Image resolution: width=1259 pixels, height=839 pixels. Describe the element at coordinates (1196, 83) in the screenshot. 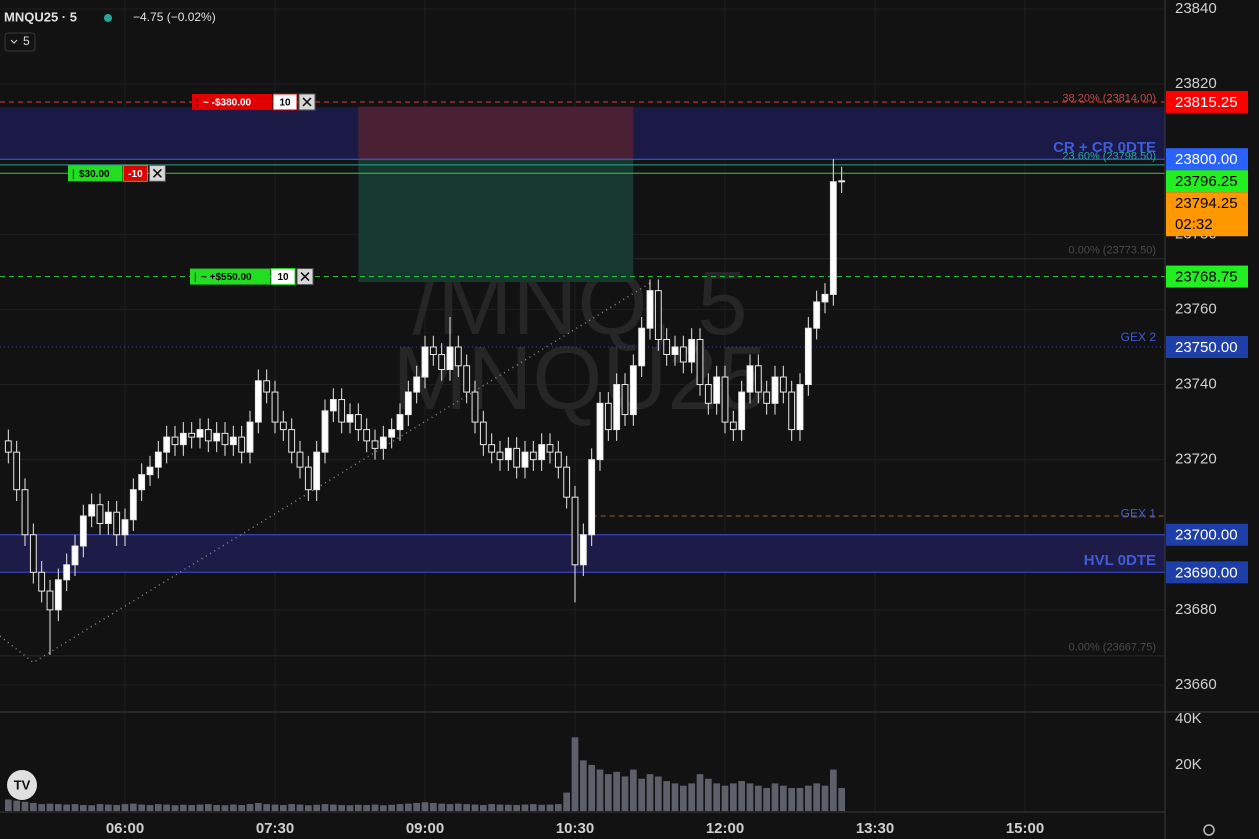

I see `y-tick-label: 23820` at that location.